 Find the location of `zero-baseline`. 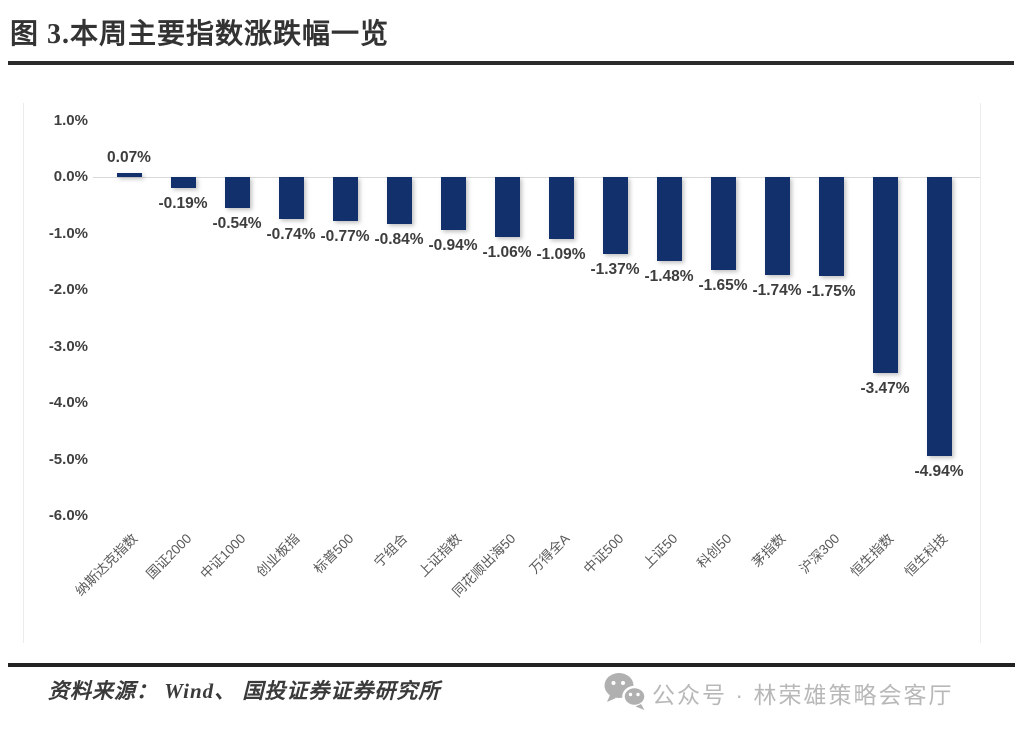

zero-baseline is located at coordinates (536, 177).